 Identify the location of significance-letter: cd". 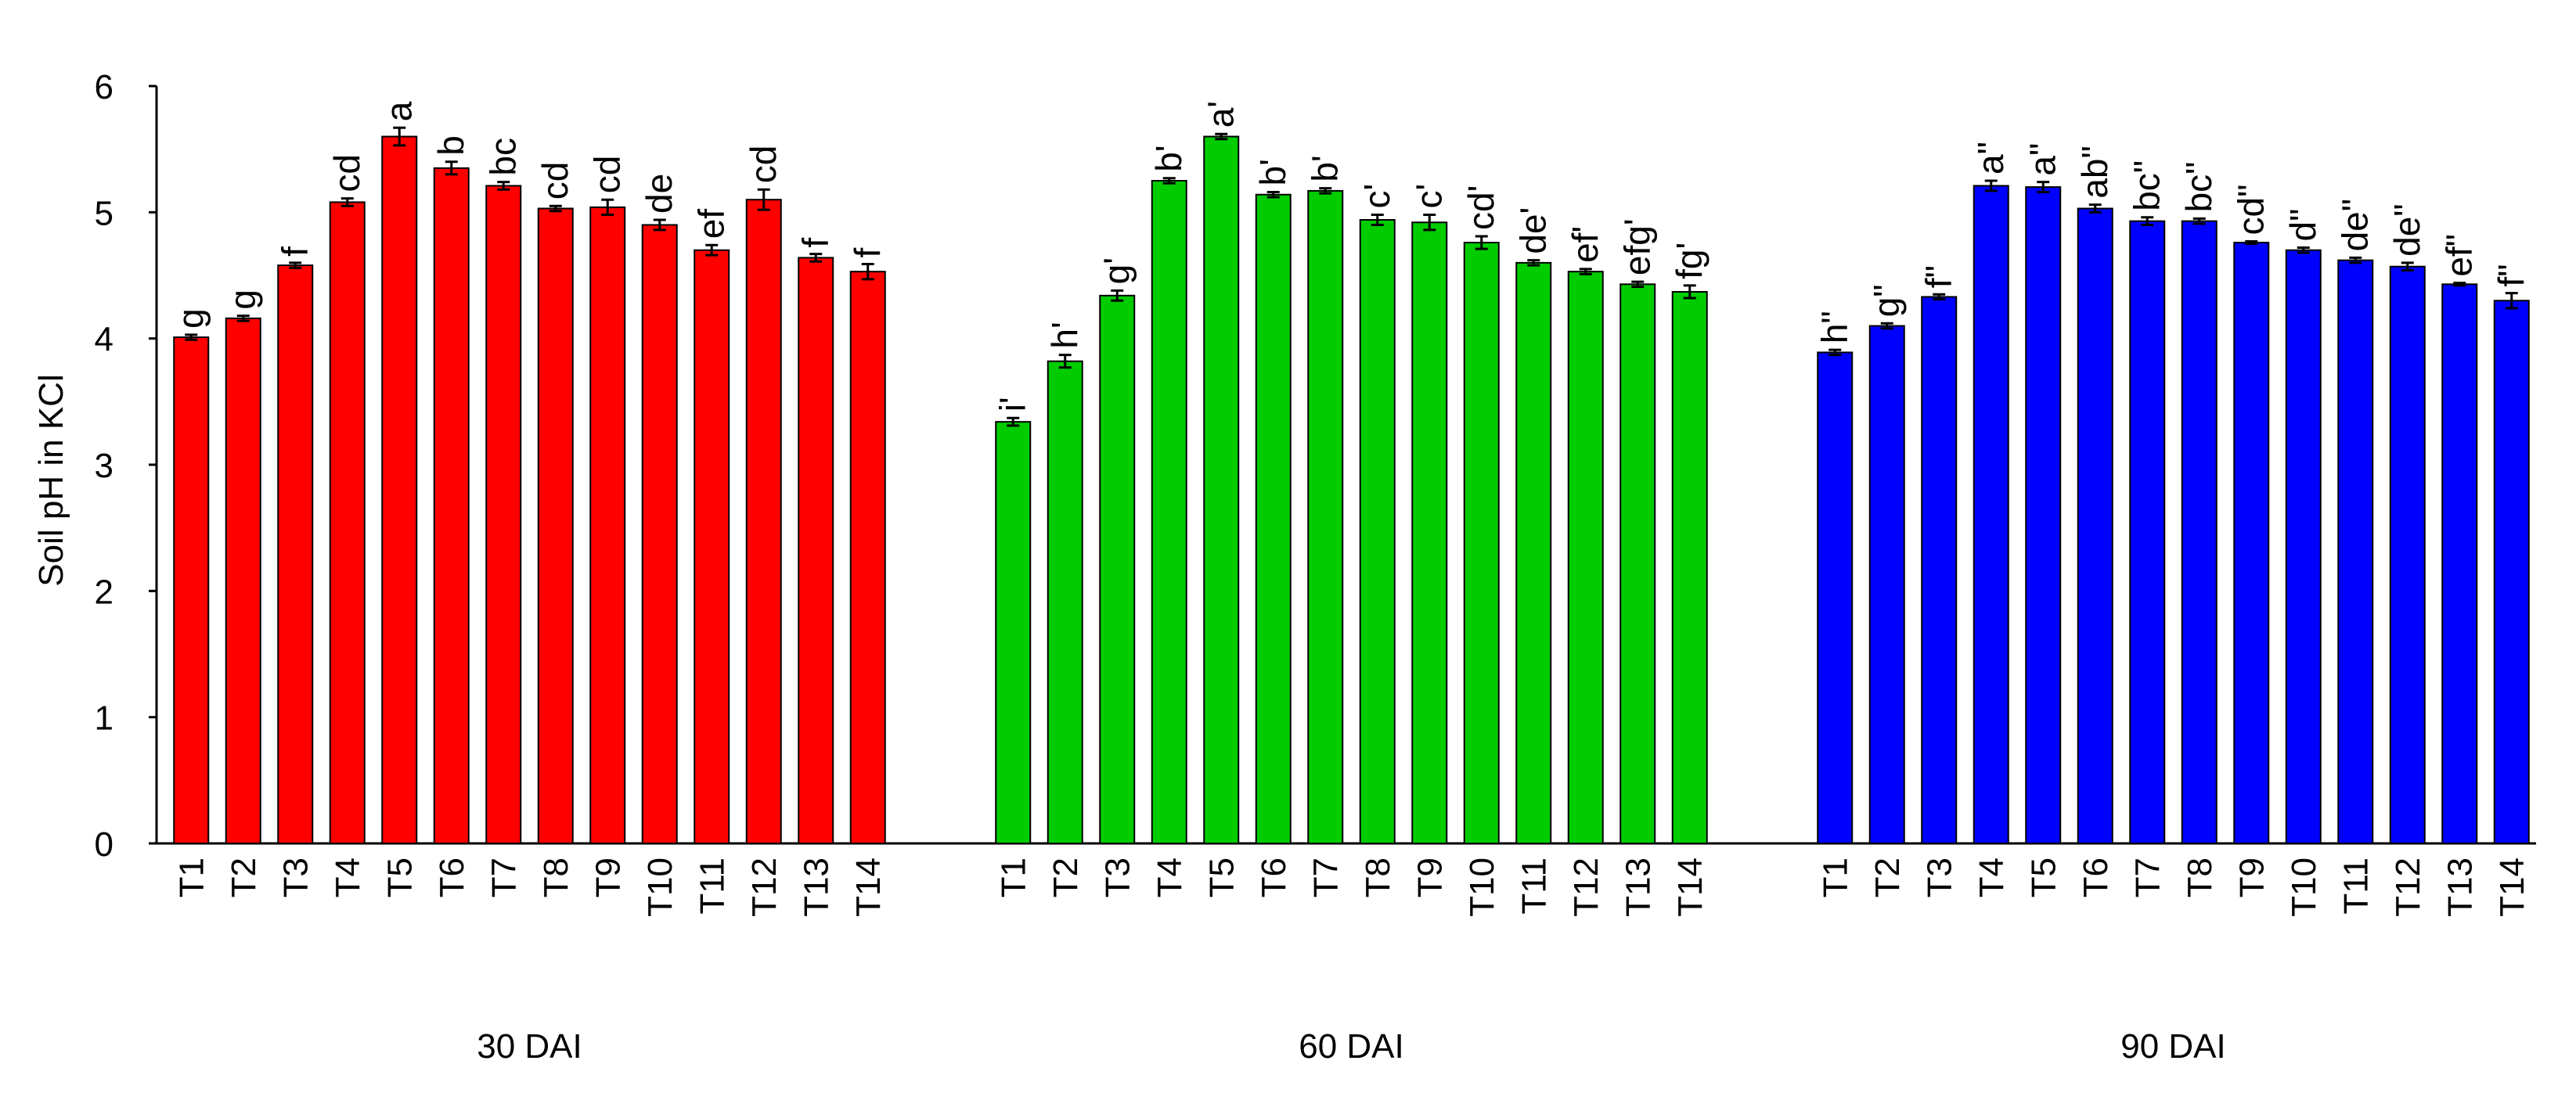
(2250, 210).